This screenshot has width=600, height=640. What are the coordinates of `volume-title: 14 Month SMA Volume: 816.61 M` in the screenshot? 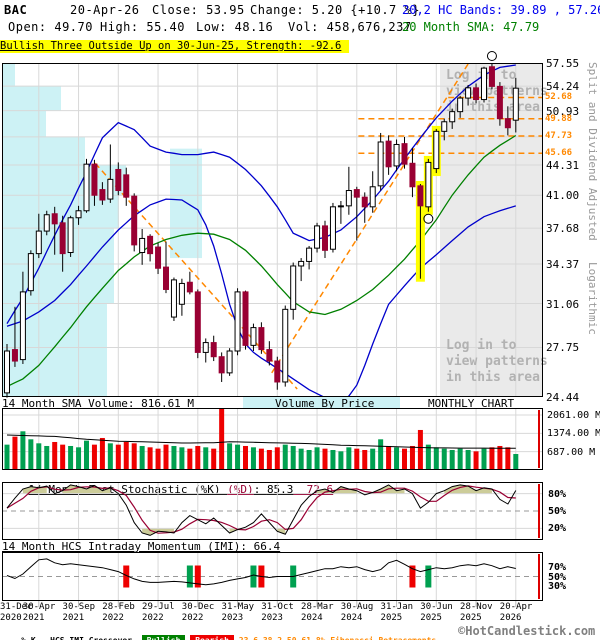 It's located at (98, 403).